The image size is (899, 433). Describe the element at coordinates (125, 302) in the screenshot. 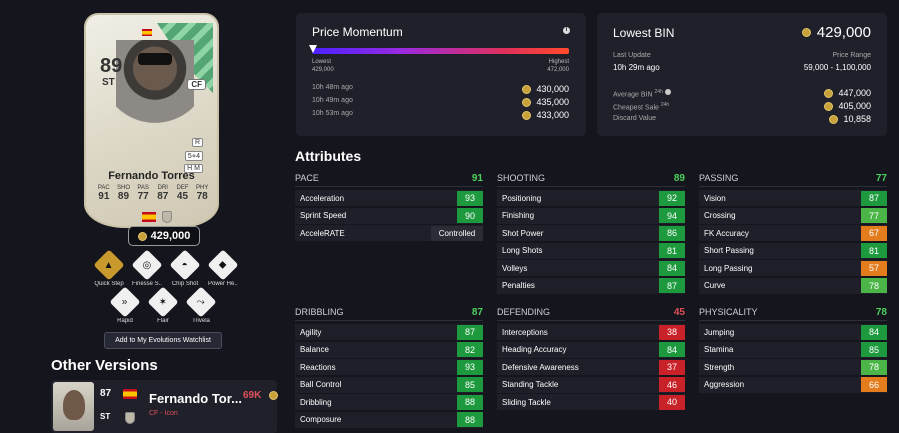

I see `rapid-icon: »` at that location.